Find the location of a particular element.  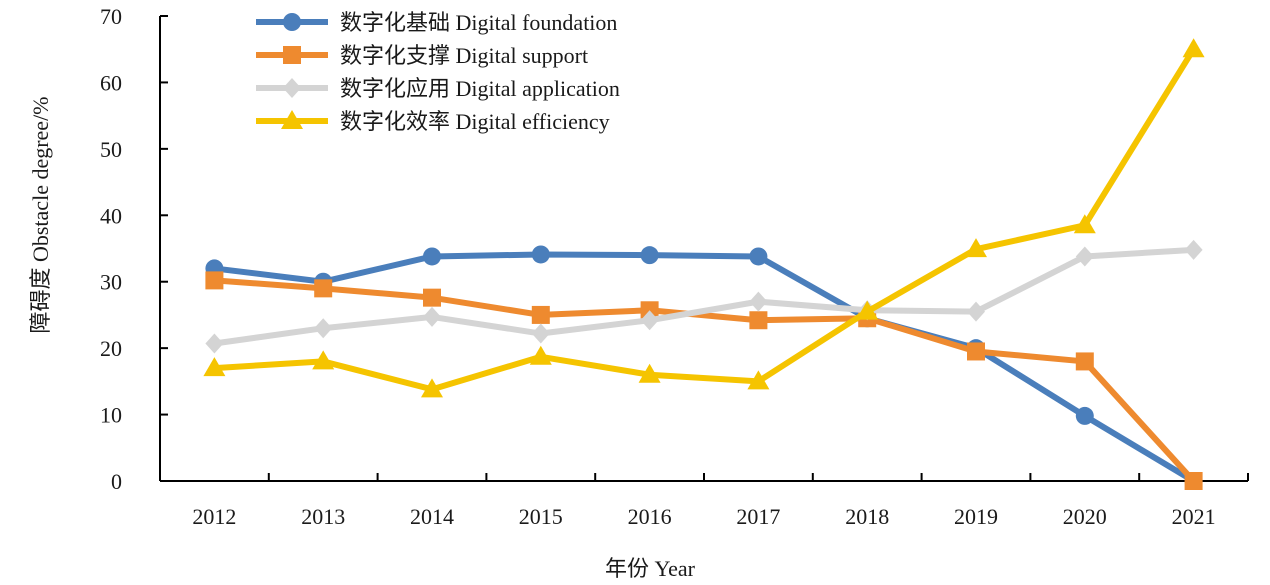

x-tick-label: 2015 is located at coordinates (541, 516).